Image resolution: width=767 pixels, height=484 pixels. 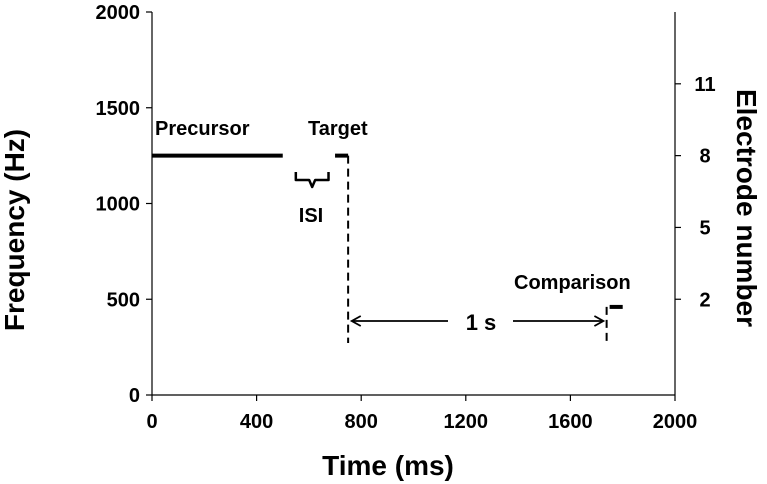 What do you see at coordinates (421, 414) in the screenshot?
I see `x-ticks: 0 400 800 1200 1600 2000` at bounding box center [421, 414].